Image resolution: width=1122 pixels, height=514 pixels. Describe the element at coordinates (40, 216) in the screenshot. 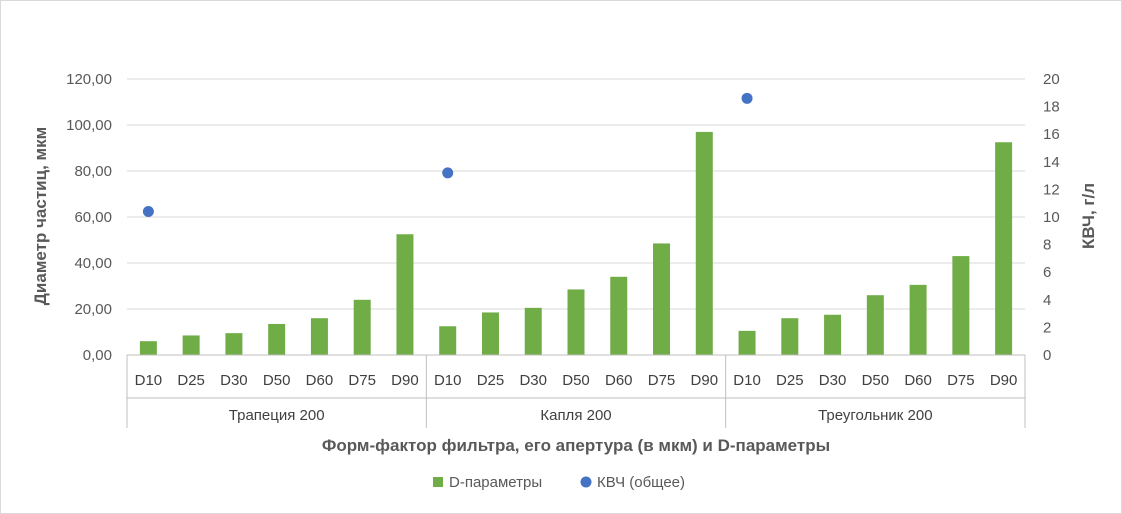

I see `y-axis-title: Диаметр частиц, мкм` at that location.